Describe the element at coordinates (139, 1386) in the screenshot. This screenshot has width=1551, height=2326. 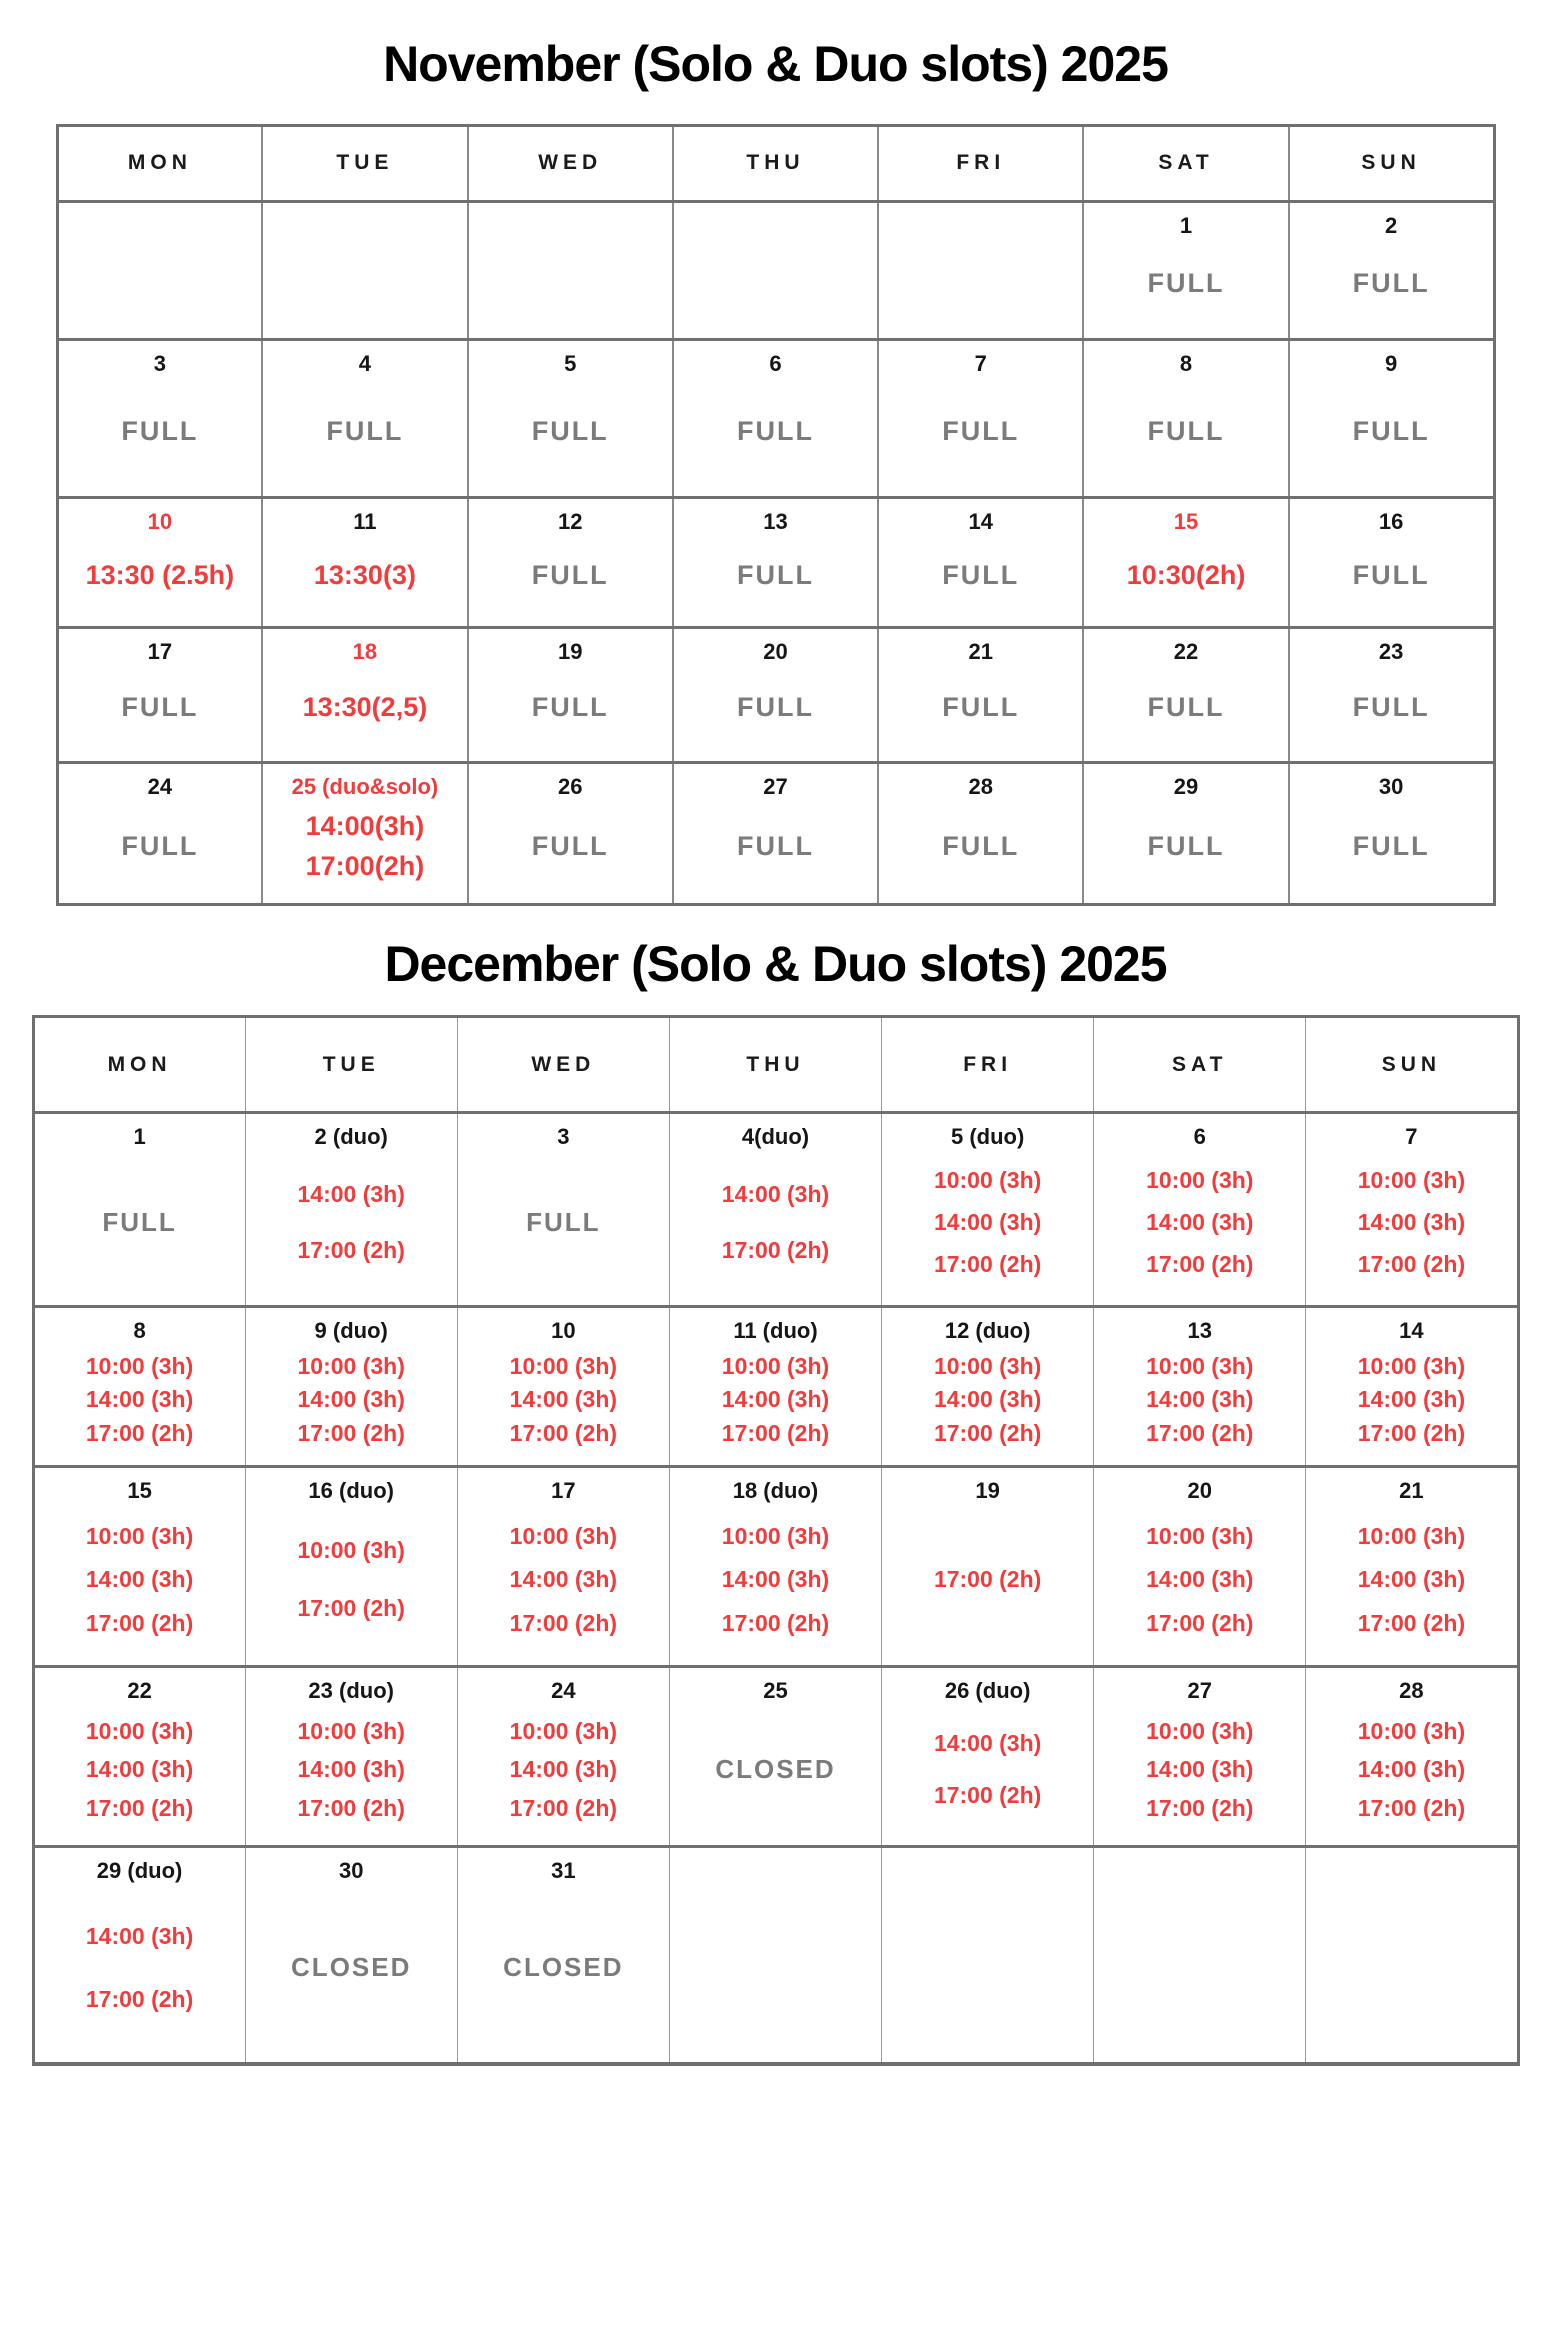
I see `day-cell: 8 10:00 (3h) 14:00 (3h) 17:00 (2h)` at that location.